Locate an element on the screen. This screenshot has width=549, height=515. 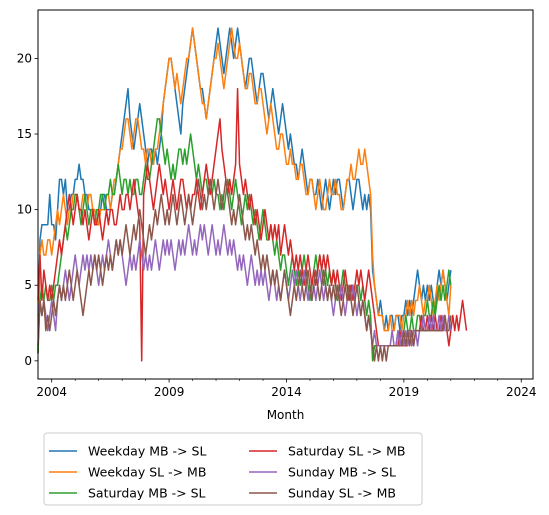
x-tick-label: 2009 is located at coordinates (169, 392).